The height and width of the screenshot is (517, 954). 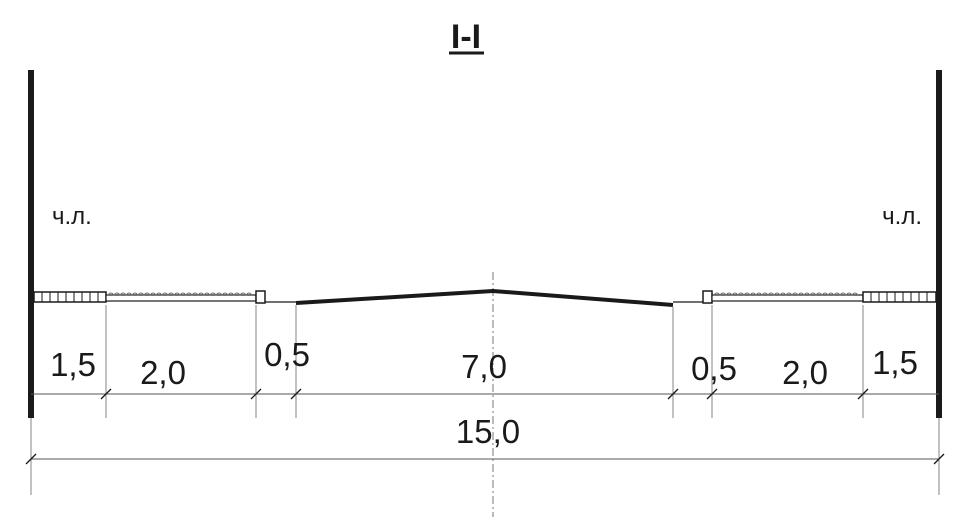 I want to click on dim-left-shoulder: 0,5, so click(x=287, y=354).